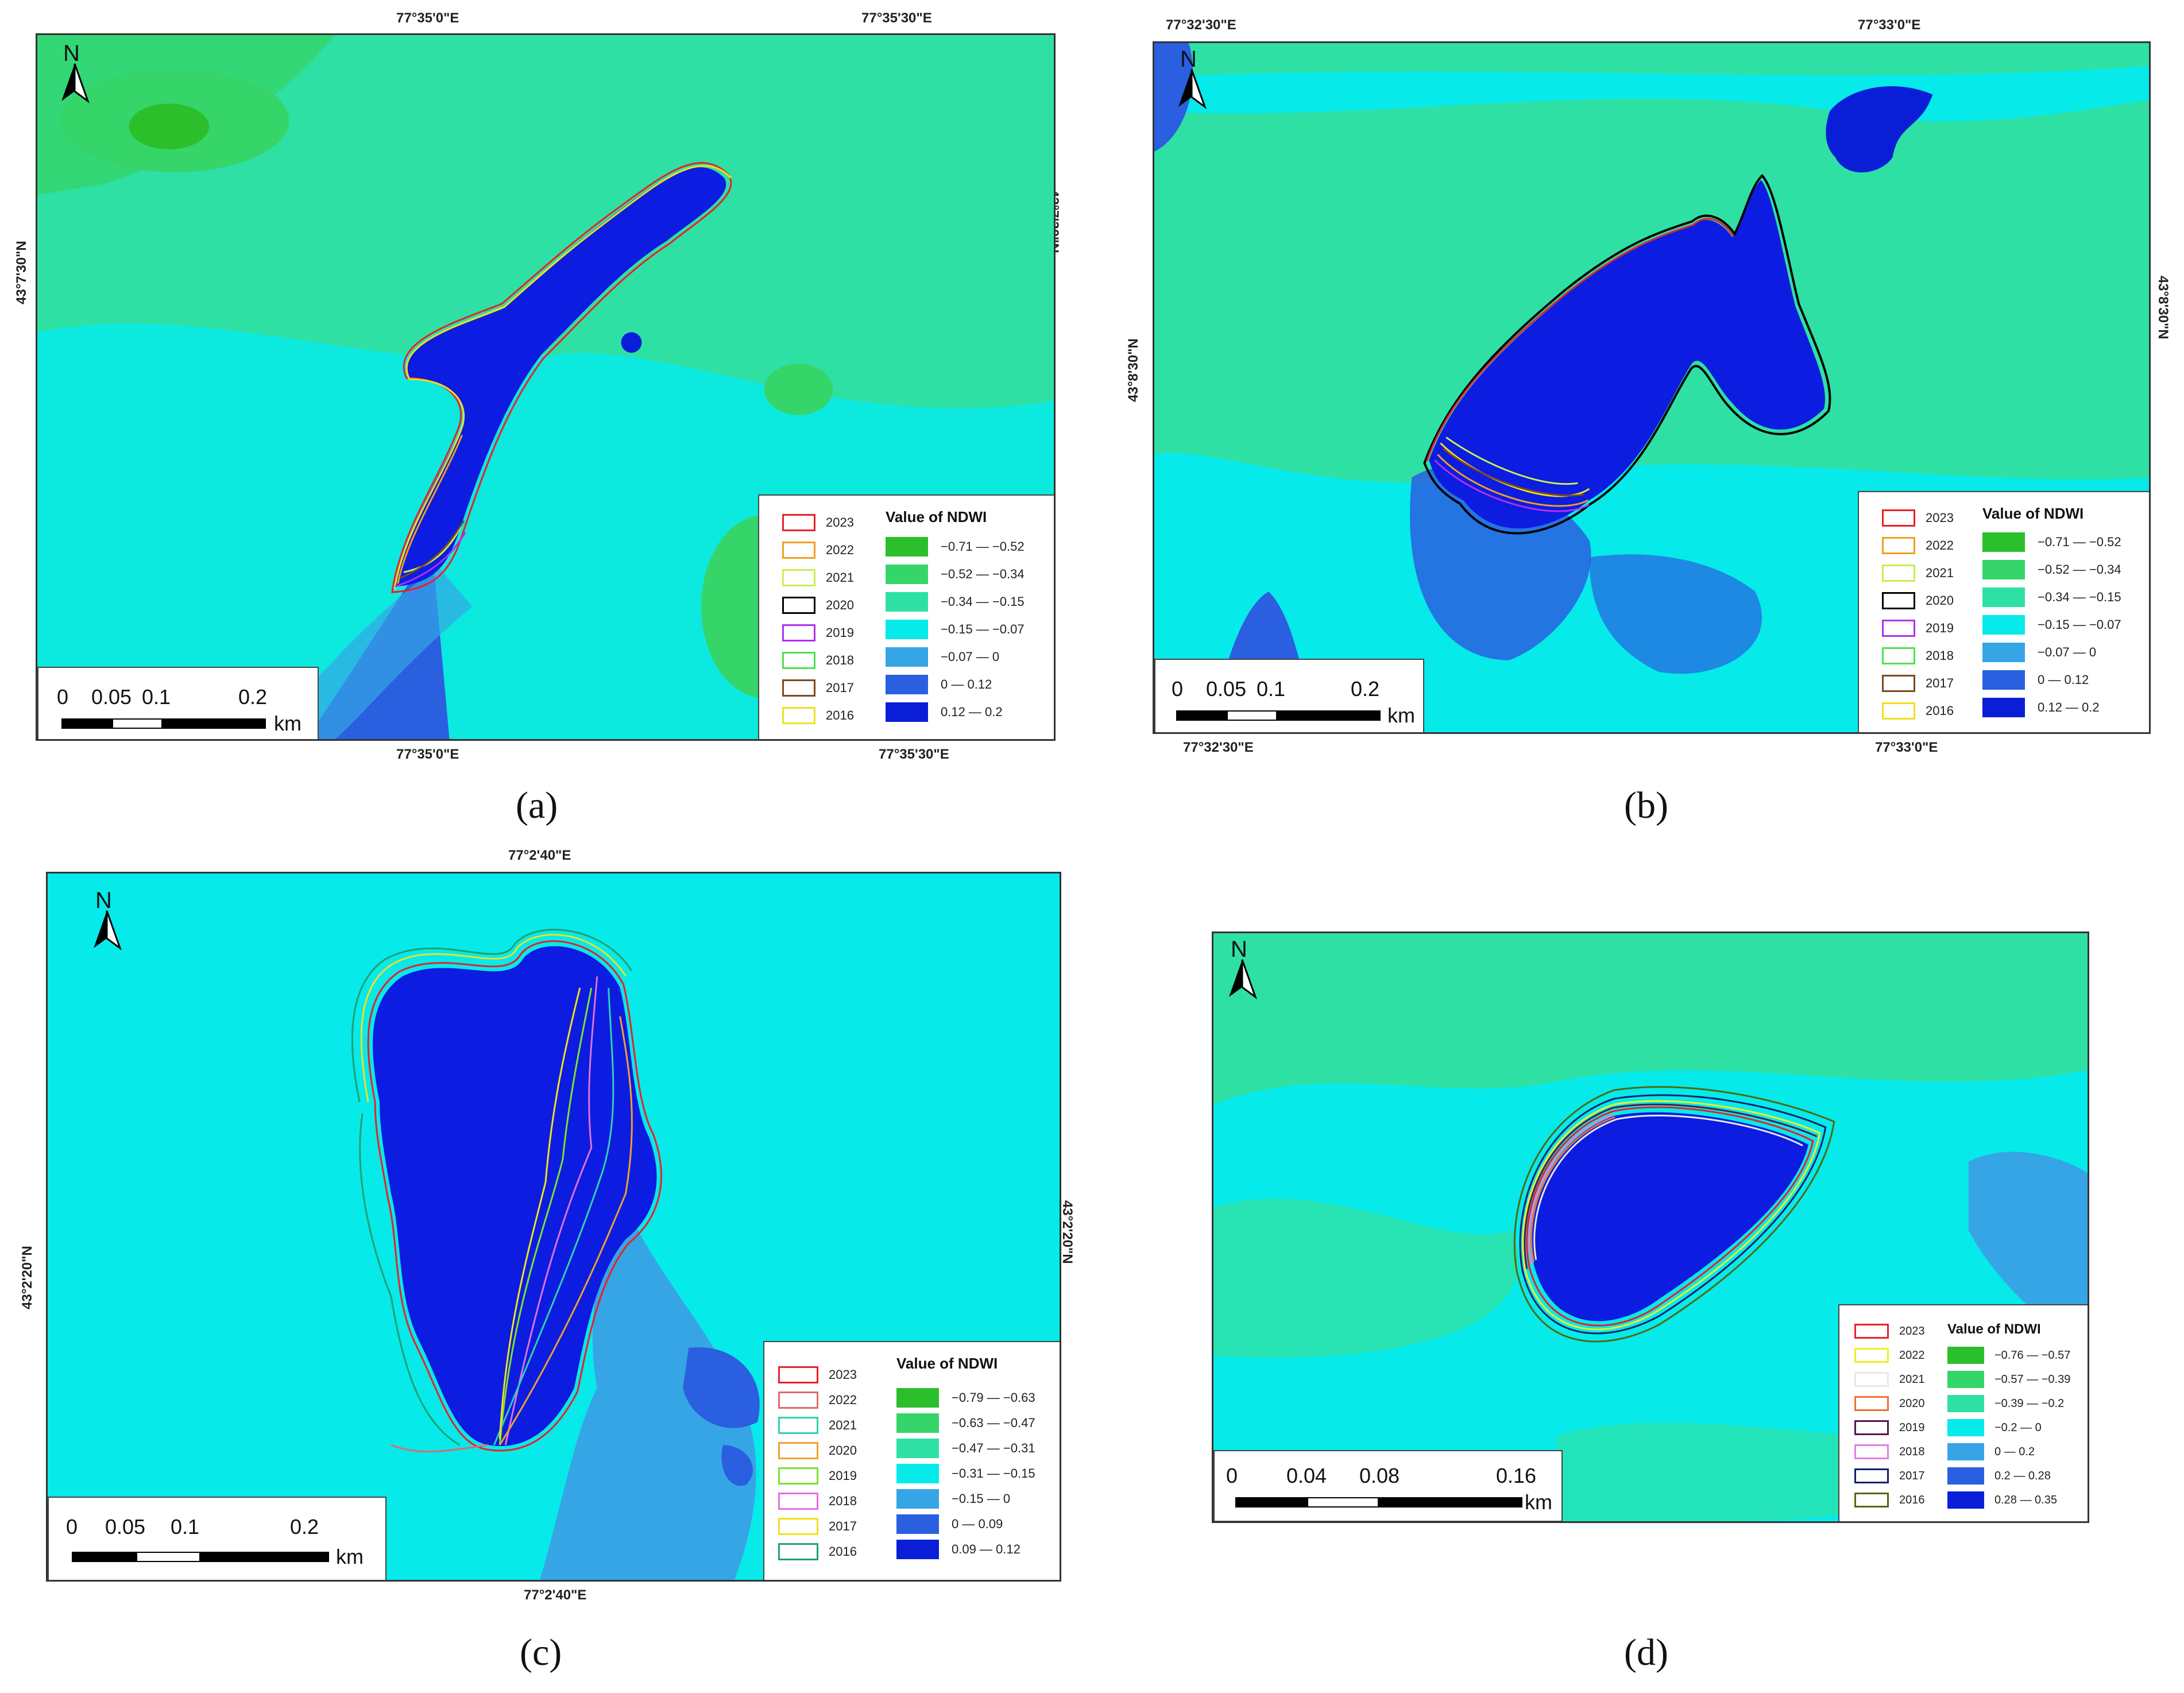  What do you see at coordinates (2039, 652) in the screenshot?
I see `legend-class: −0.07 — 0` at bounding box center [2039, 652].